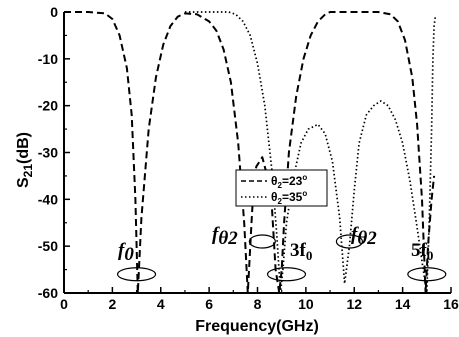  Describe the element at coordinates (225, 236) in the screenshot. I see `annotation-label-ftheta2-first: fθ2` at that location.